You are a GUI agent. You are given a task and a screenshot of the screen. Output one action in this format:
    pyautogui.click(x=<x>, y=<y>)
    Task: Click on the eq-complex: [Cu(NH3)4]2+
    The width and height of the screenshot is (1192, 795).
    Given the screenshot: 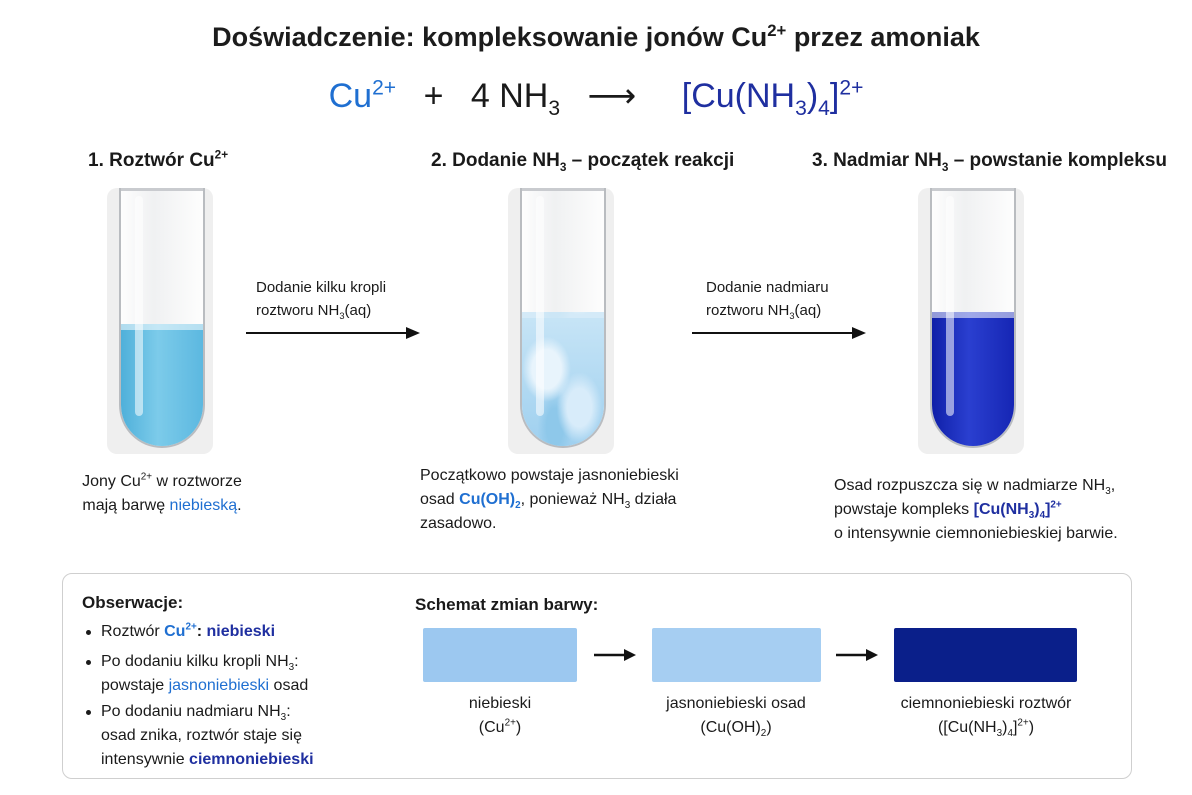 What is the action you would take?
    pyautogui.click(x=772, y=98)
    